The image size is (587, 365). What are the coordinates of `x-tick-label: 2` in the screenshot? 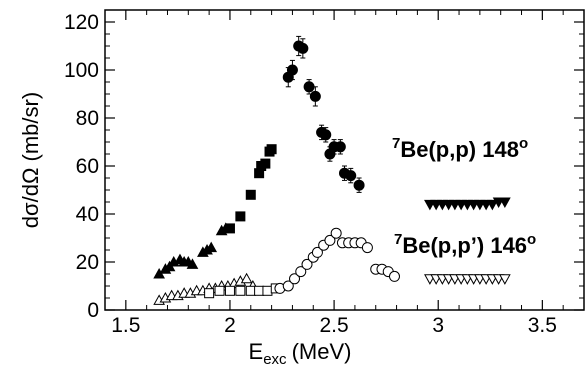 It's located at (230, 325).